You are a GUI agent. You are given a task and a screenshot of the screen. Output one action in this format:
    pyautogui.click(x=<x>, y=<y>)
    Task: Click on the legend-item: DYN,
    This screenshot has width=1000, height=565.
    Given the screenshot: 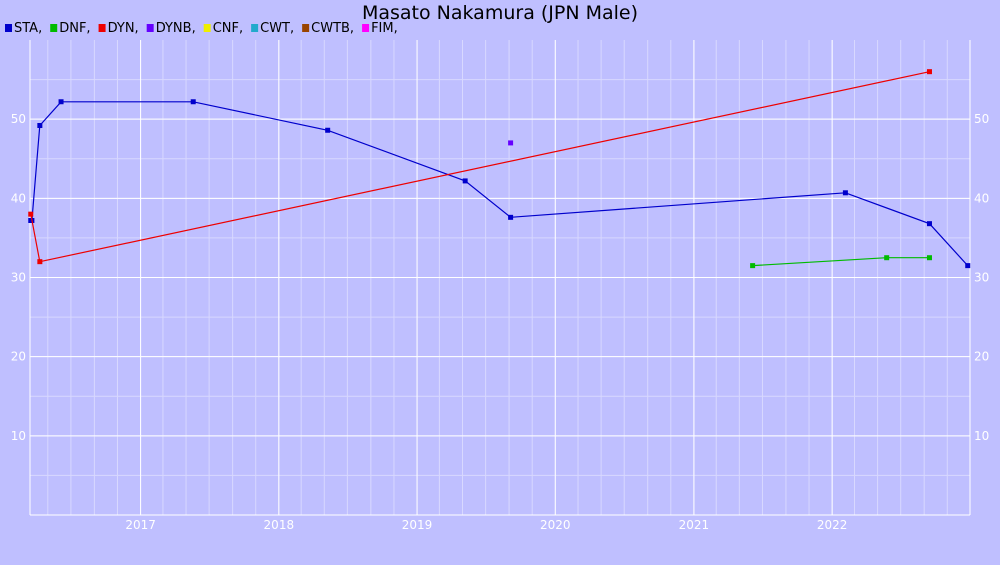 What is the action you would take?
    pyautogui.click(x=118, y=28)
    